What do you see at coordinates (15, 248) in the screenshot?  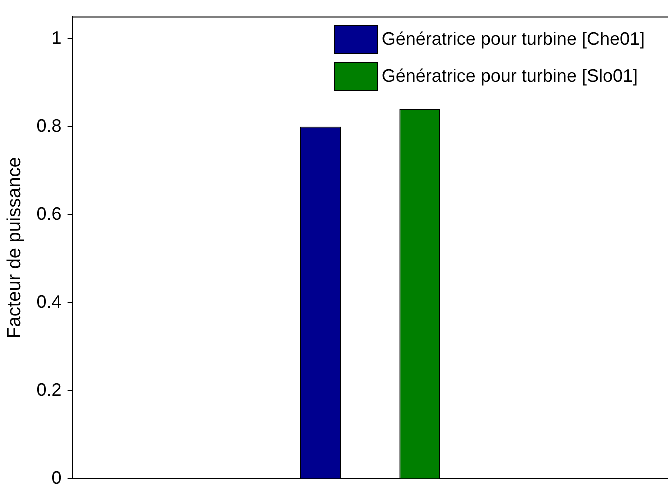 I see `y-axis-title: Facteur de puissance` at bounding box center [15, 248].